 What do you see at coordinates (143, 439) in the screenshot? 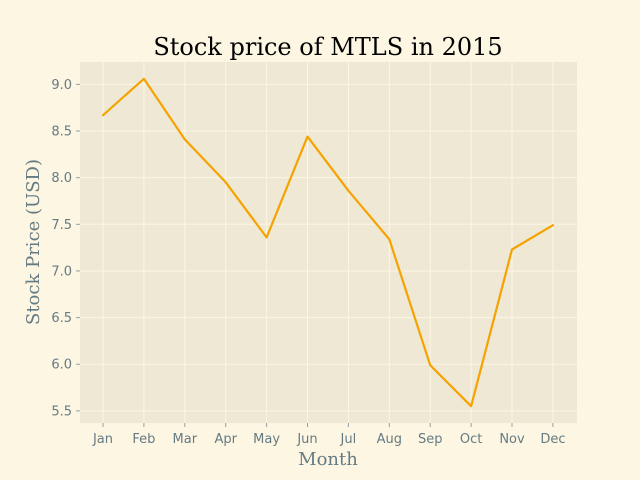
I see `x-tick-label: Feb` at bounding box center [143, 439].